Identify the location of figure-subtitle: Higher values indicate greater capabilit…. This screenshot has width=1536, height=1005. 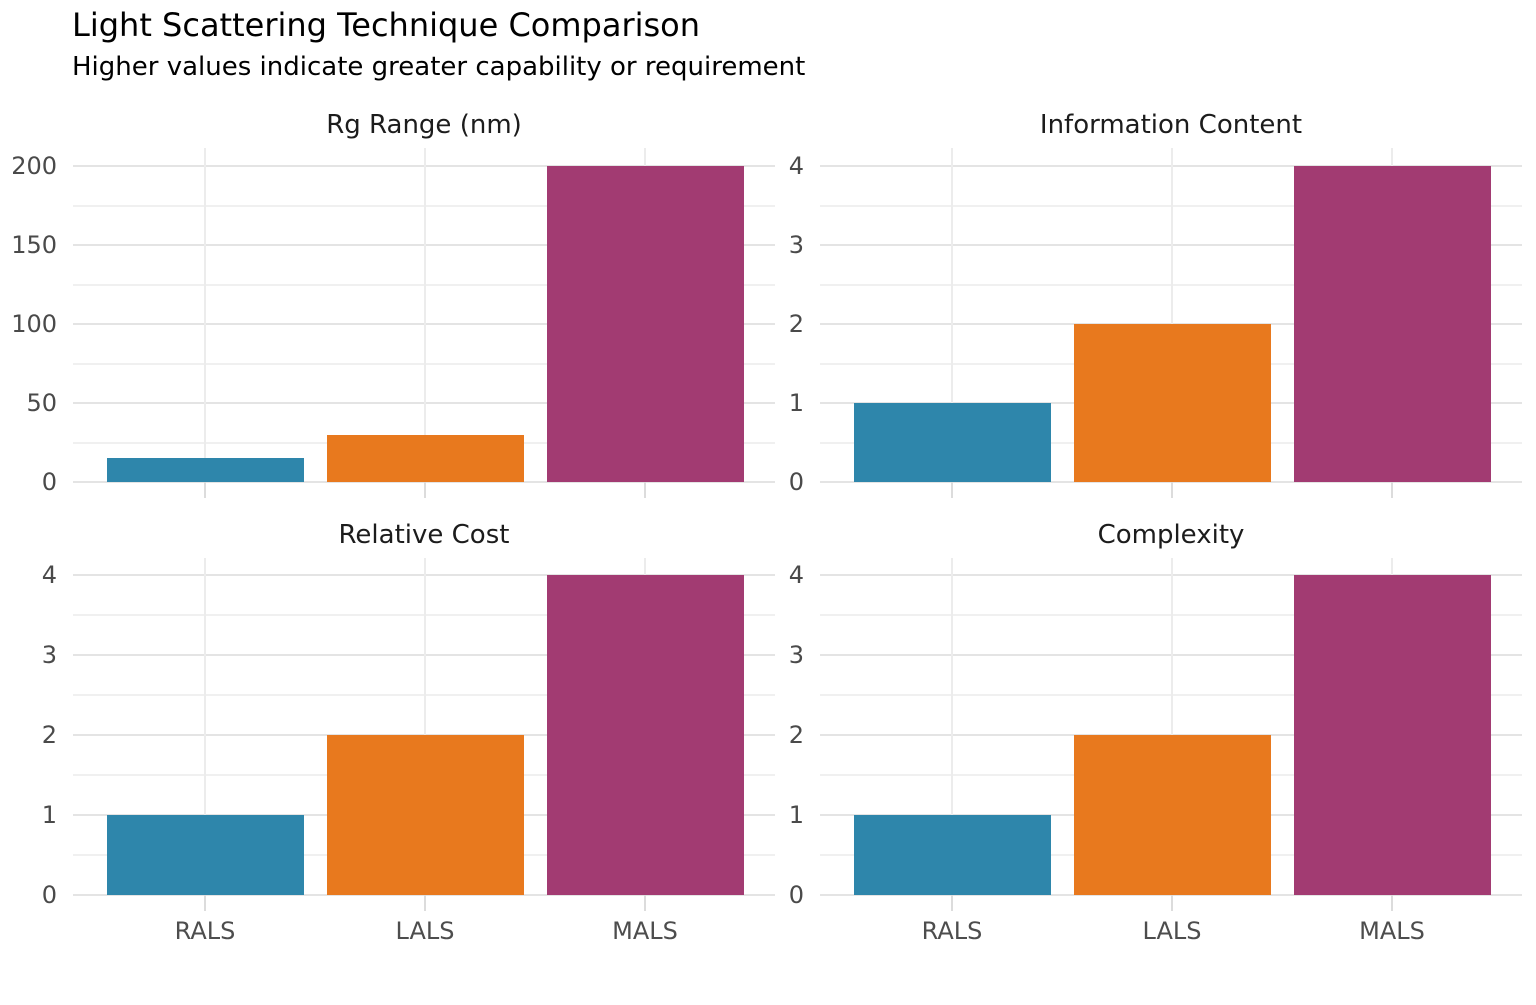
(439, 67).